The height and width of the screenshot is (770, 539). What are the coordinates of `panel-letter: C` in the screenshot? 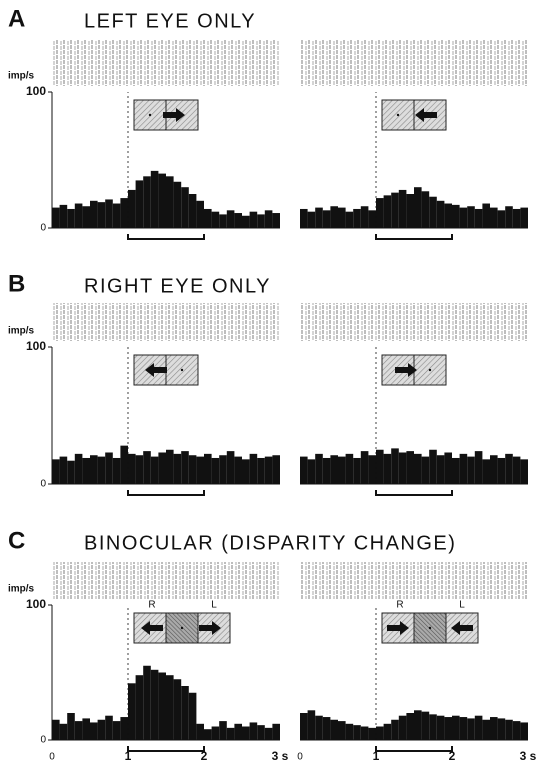 It's located at (16, 540).